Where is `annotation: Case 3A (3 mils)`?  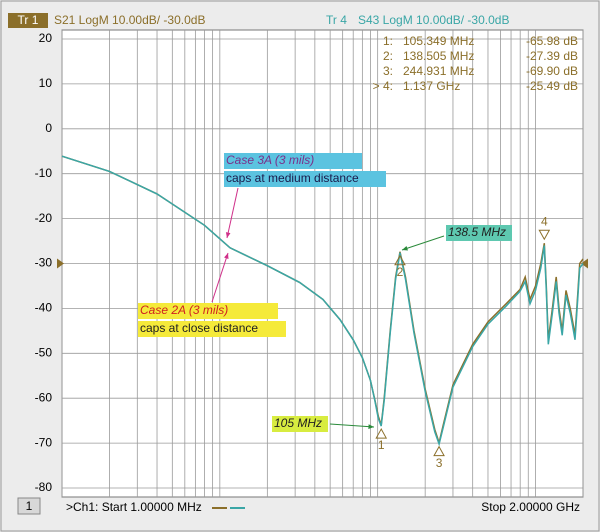 annotation: Case 3A (3 mils) is located at coordinates (270, 160).